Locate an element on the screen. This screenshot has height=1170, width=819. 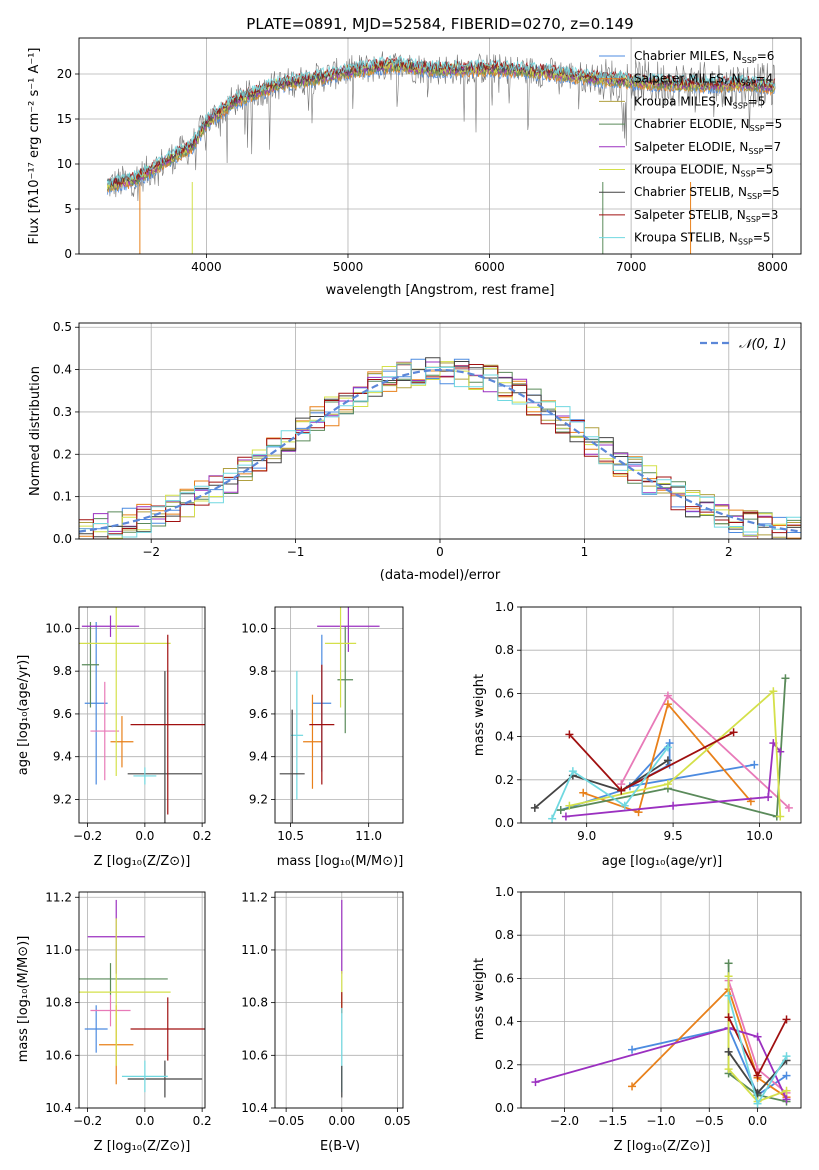
x-tick-label: 0 is located at coordinates (440, 552).